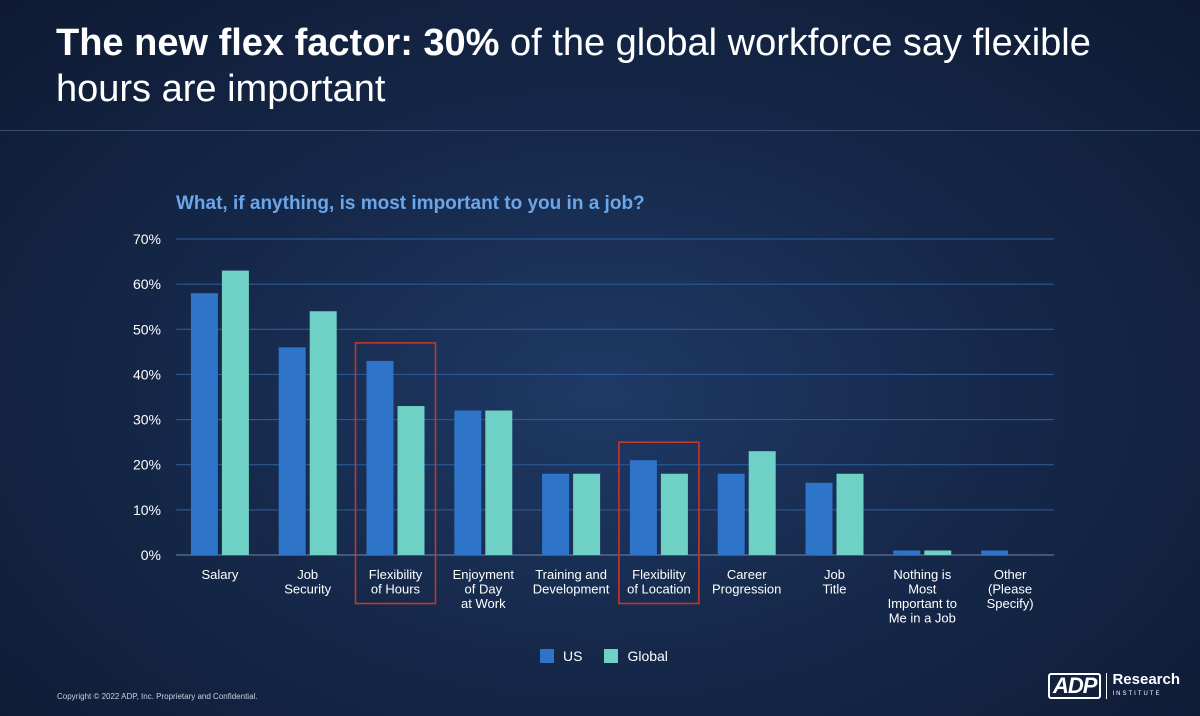 This screenshot has width=1200, height=716. What do you see at coordinates (151, 555) in the screenshot?
I see `y-tick-label: 0%` at bounding box center [151, 555].